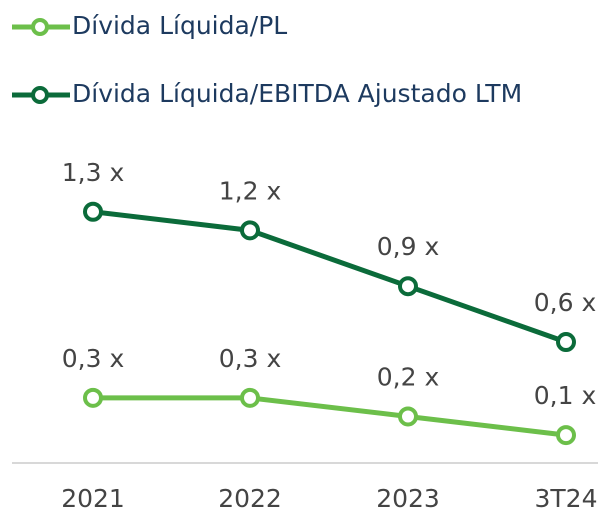 The width and height of the screenshot is (601, 515). I want to click on x-tick-label: 2021, so click(93, 498).